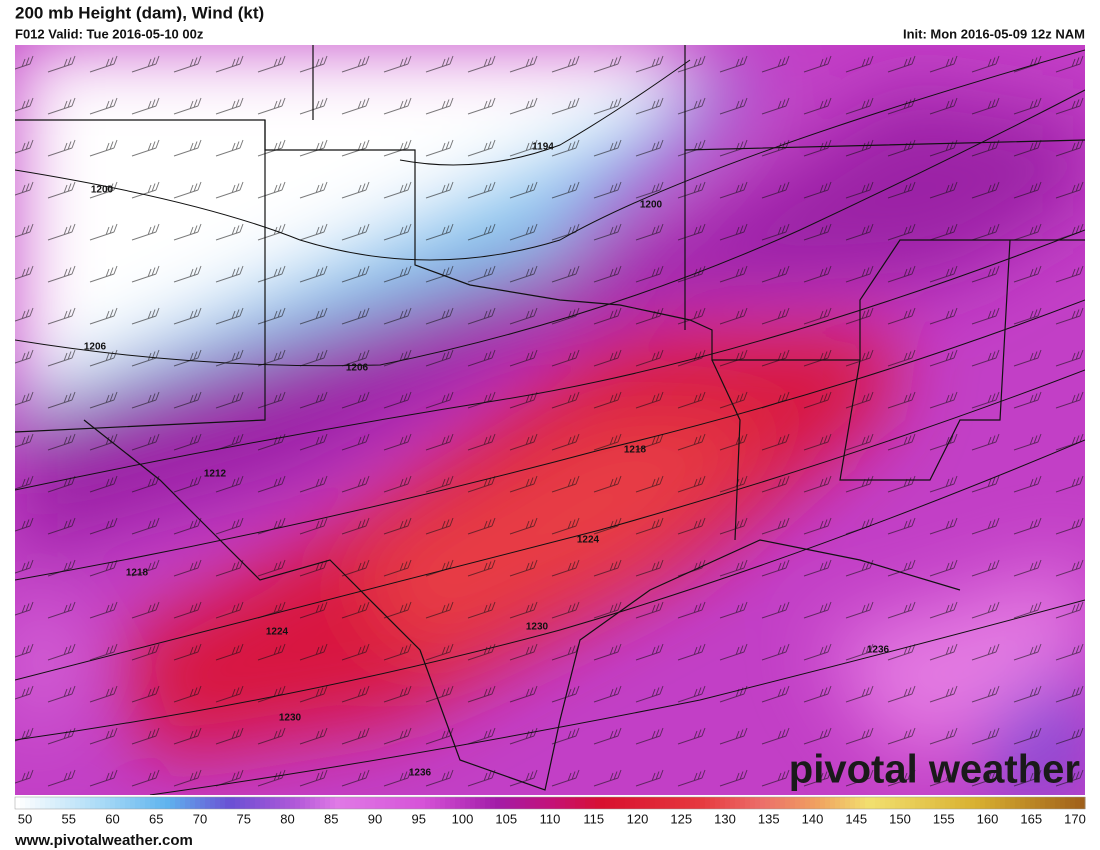 This screenshot has width=1100, height=850. What do you see at coordinates (463, 818) in the screenshot?
I see `colorbar-label: 100` at bounding box center [463, 818].